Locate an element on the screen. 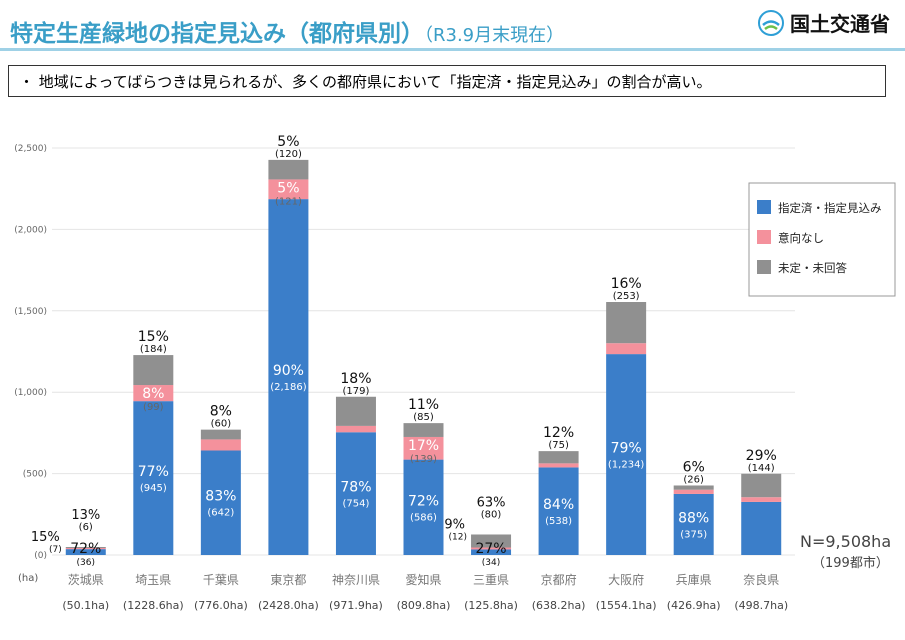 The width and height of the screenshot is (905, 640). pct-label: 90% is located at coordinates (288, 371).